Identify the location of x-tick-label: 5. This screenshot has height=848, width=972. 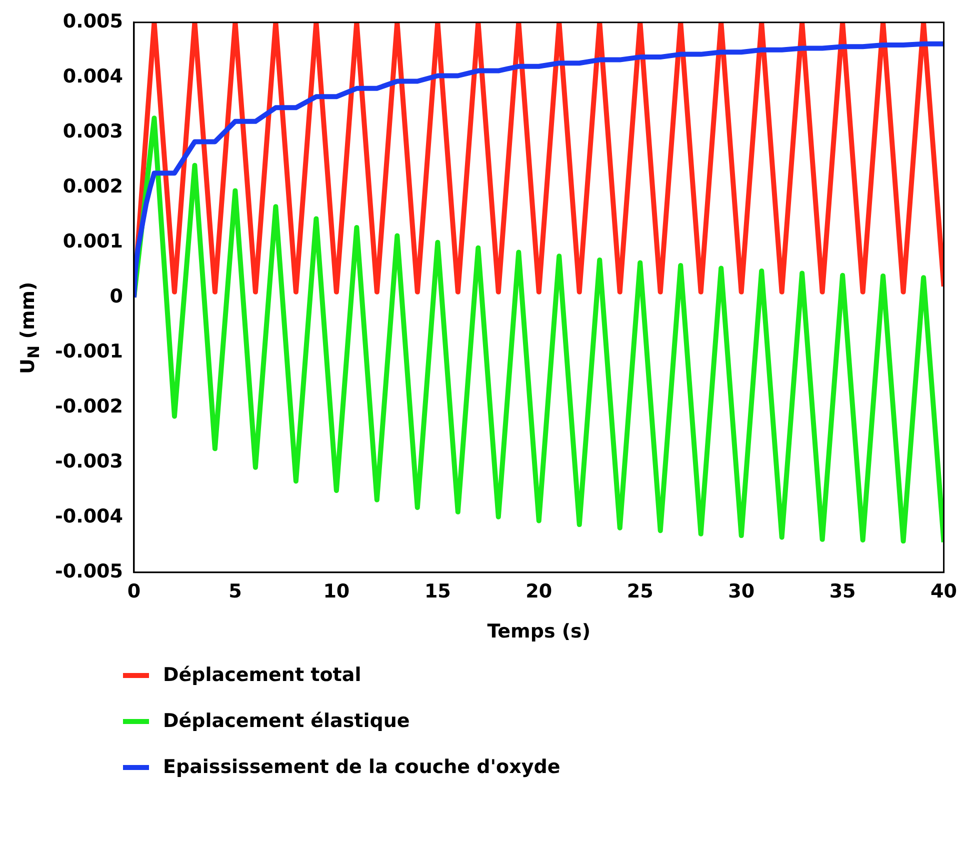
(235, 591).